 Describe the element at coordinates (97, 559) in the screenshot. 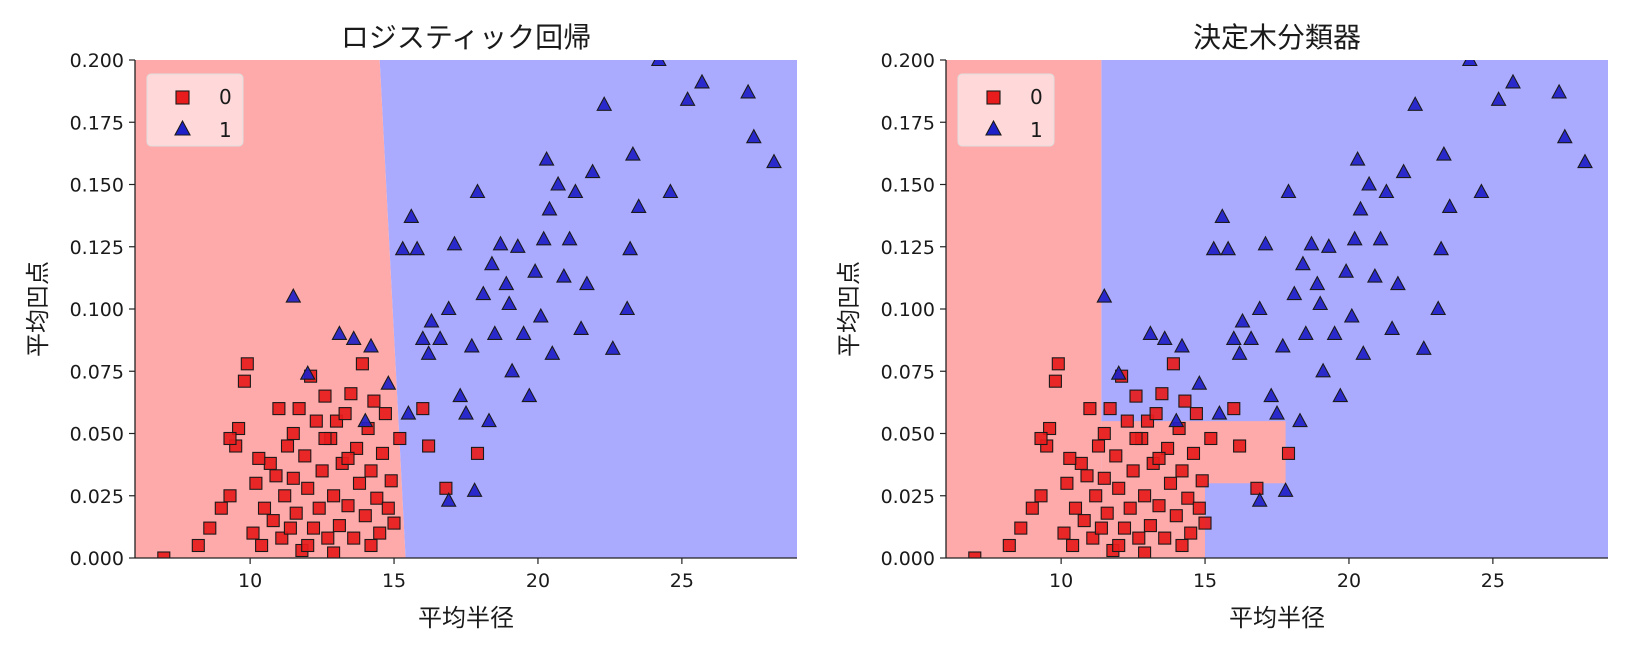

I see `y-tick-label: 0.000` at that location.